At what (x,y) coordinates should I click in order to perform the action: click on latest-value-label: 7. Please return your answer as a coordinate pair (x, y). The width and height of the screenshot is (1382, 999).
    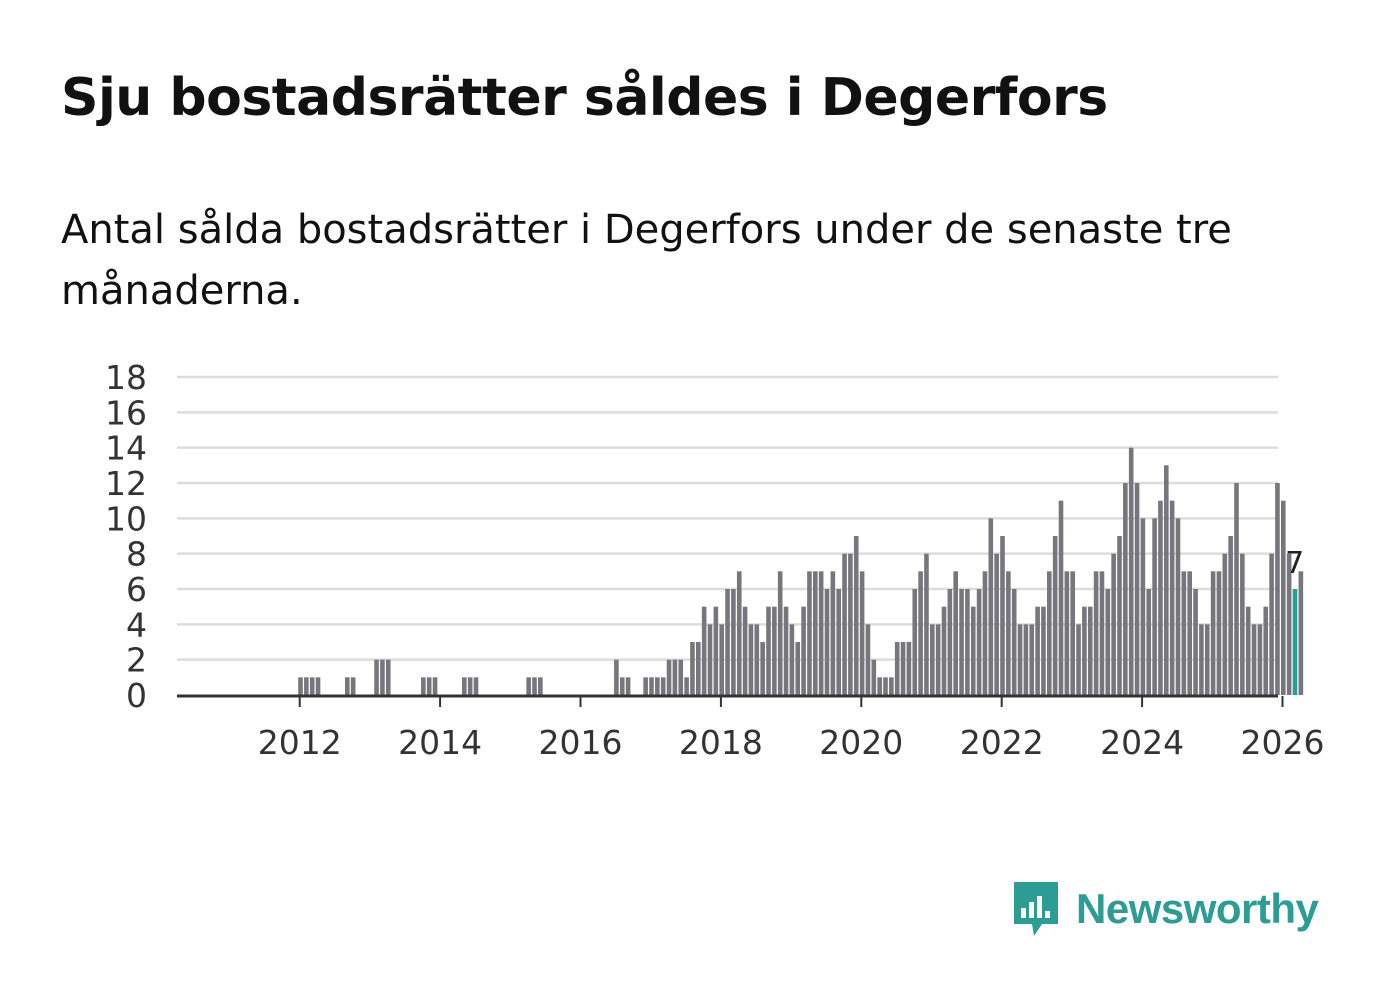
    Looking at the image, I should click on (1294, 563).